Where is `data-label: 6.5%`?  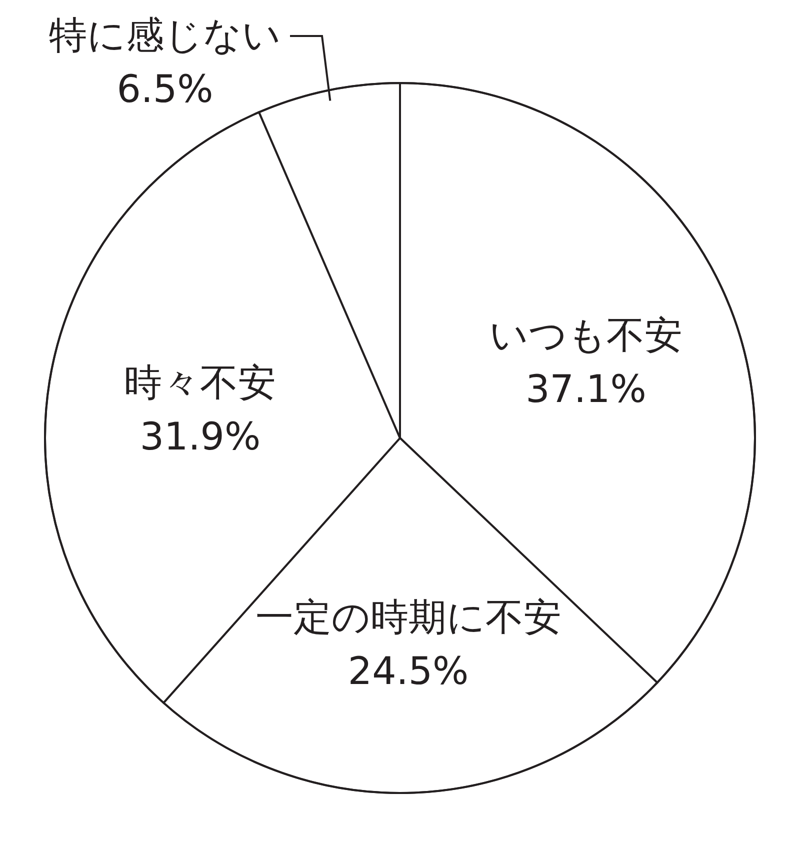
data-label: 6.5% is located at coordinates (165, 89).